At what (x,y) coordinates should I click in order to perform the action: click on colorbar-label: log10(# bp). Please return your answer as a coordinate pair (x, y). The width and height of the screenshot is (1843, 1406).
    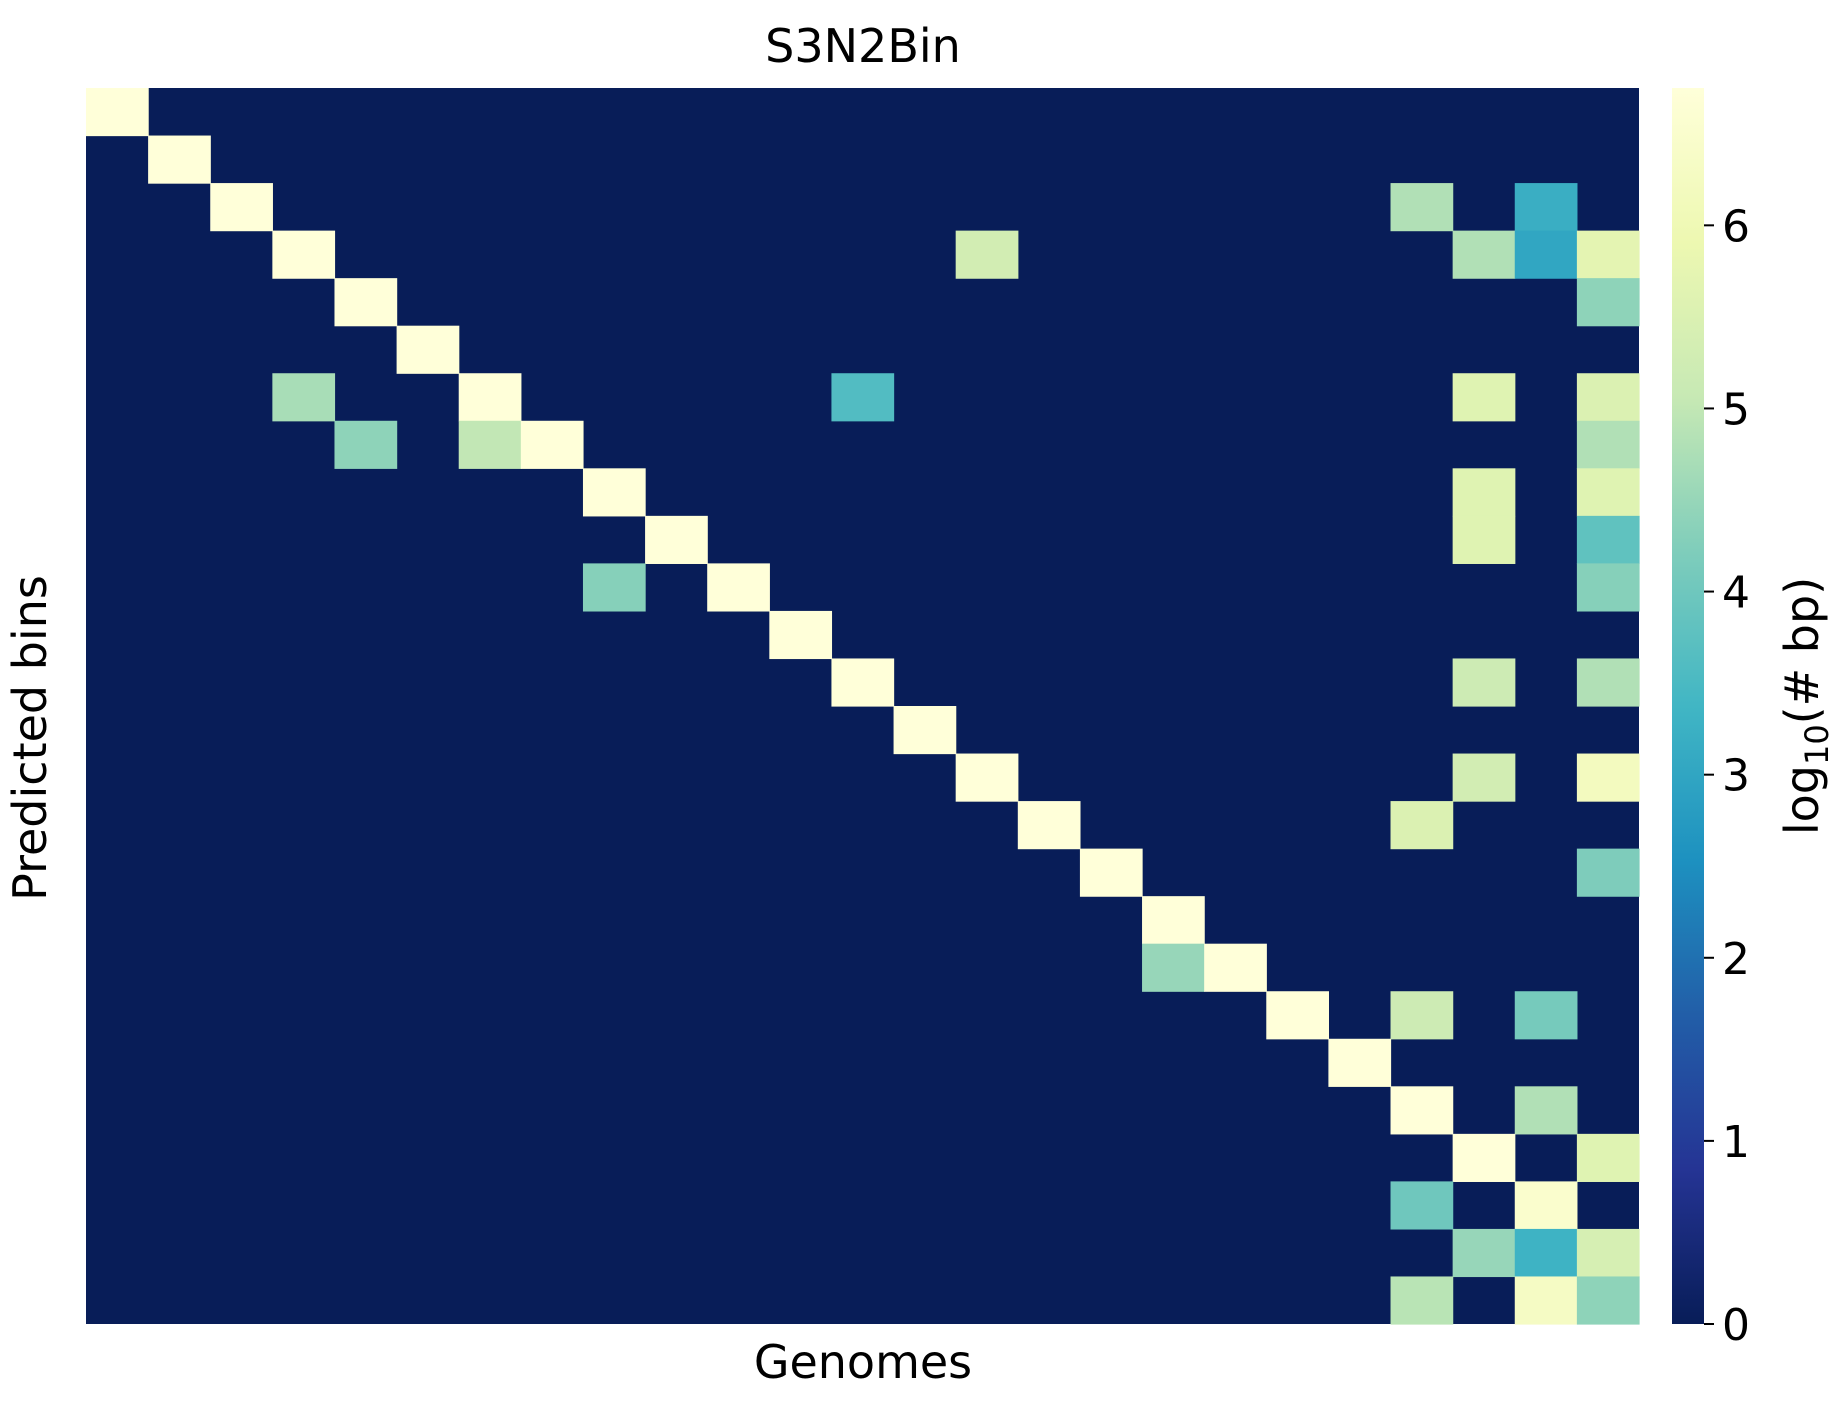
    Looking at the image, I should click on (1805, 706).